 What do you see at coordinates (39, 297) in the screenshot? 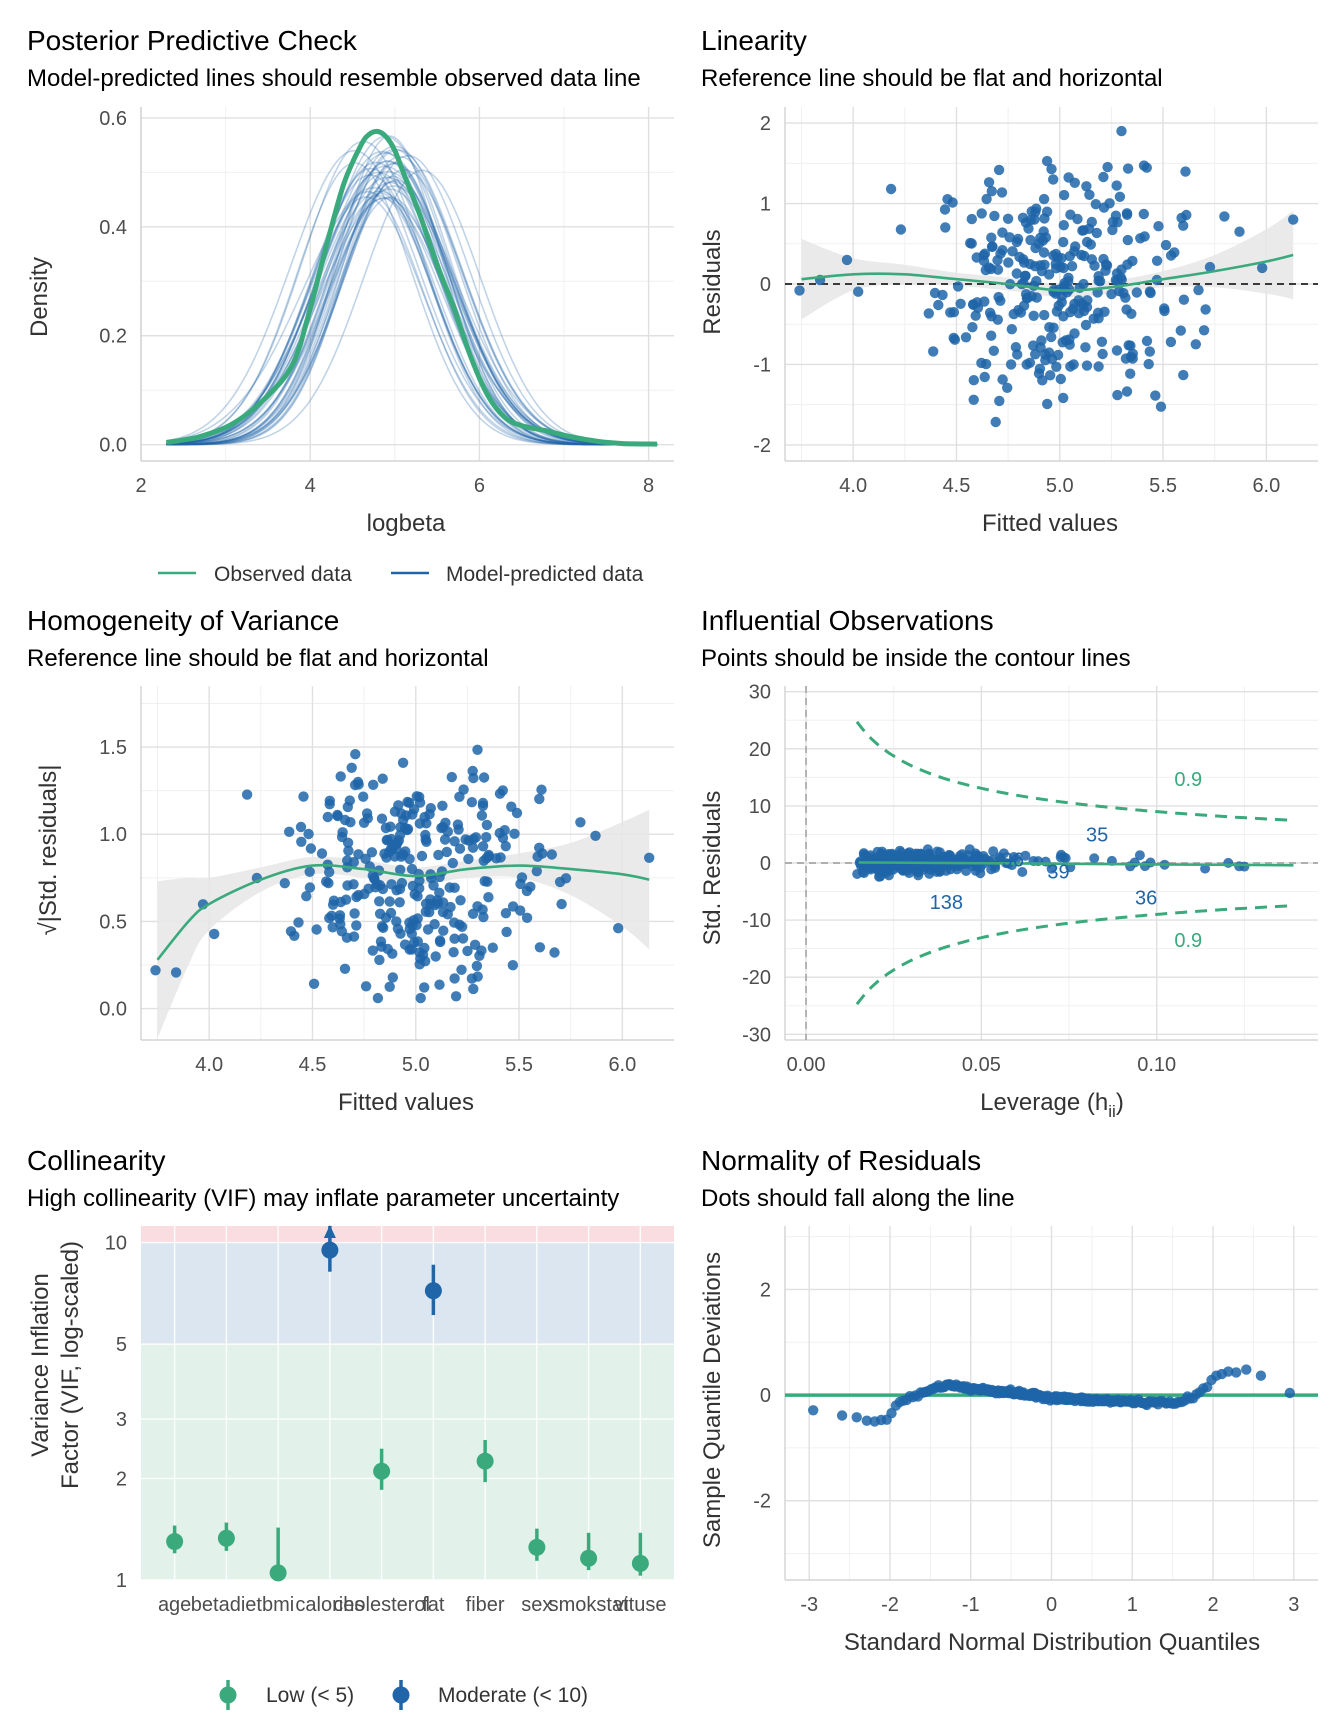
I see `ppc-y-label: Density` at bounding box center [39, 297].